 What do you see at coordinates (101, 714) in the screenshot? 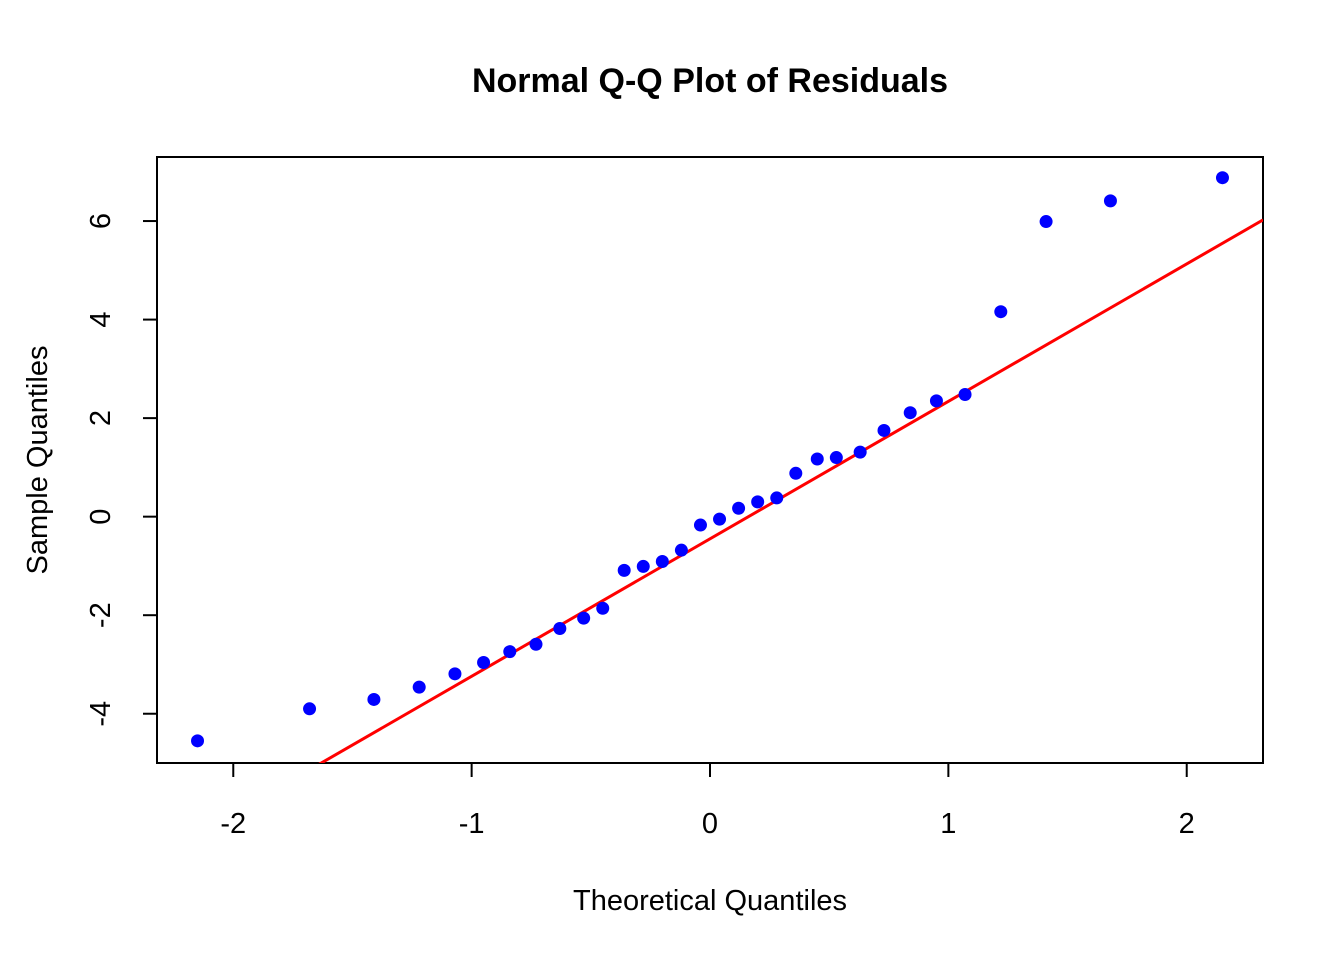
I see `y-tick-label: -4` at bounding box center [101, 714].